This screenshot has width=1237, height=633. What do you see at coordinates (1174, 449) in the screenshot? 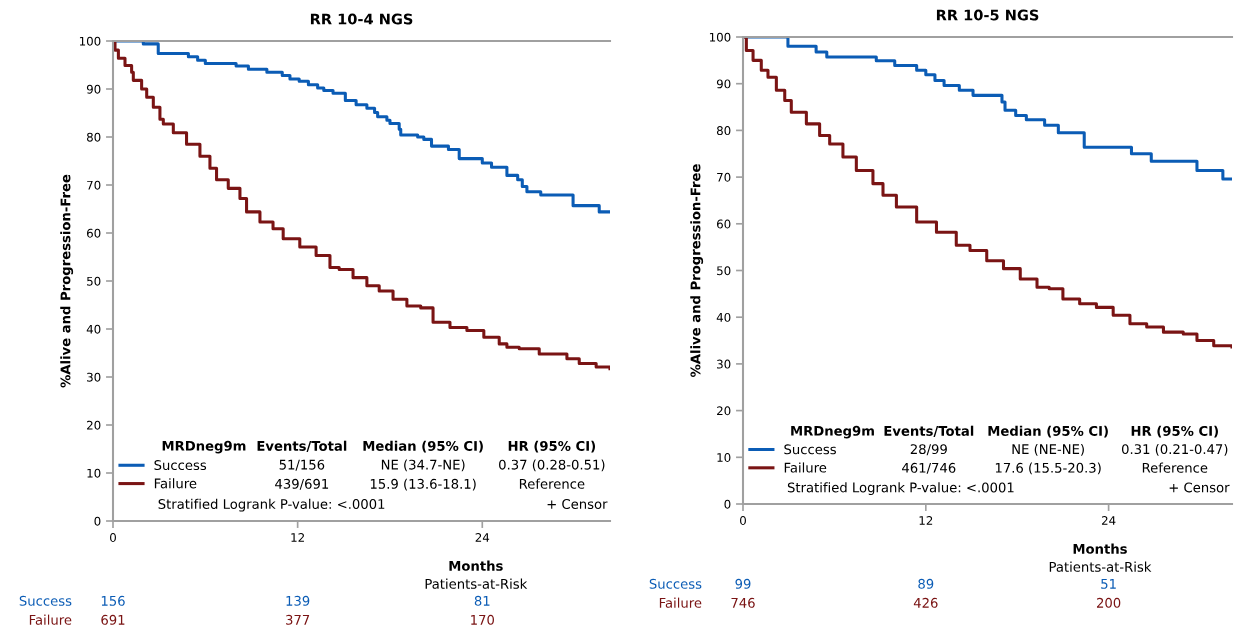
I see `annotation: 0.31 (0.21-0.47)` at bounding box center [1174, 449].